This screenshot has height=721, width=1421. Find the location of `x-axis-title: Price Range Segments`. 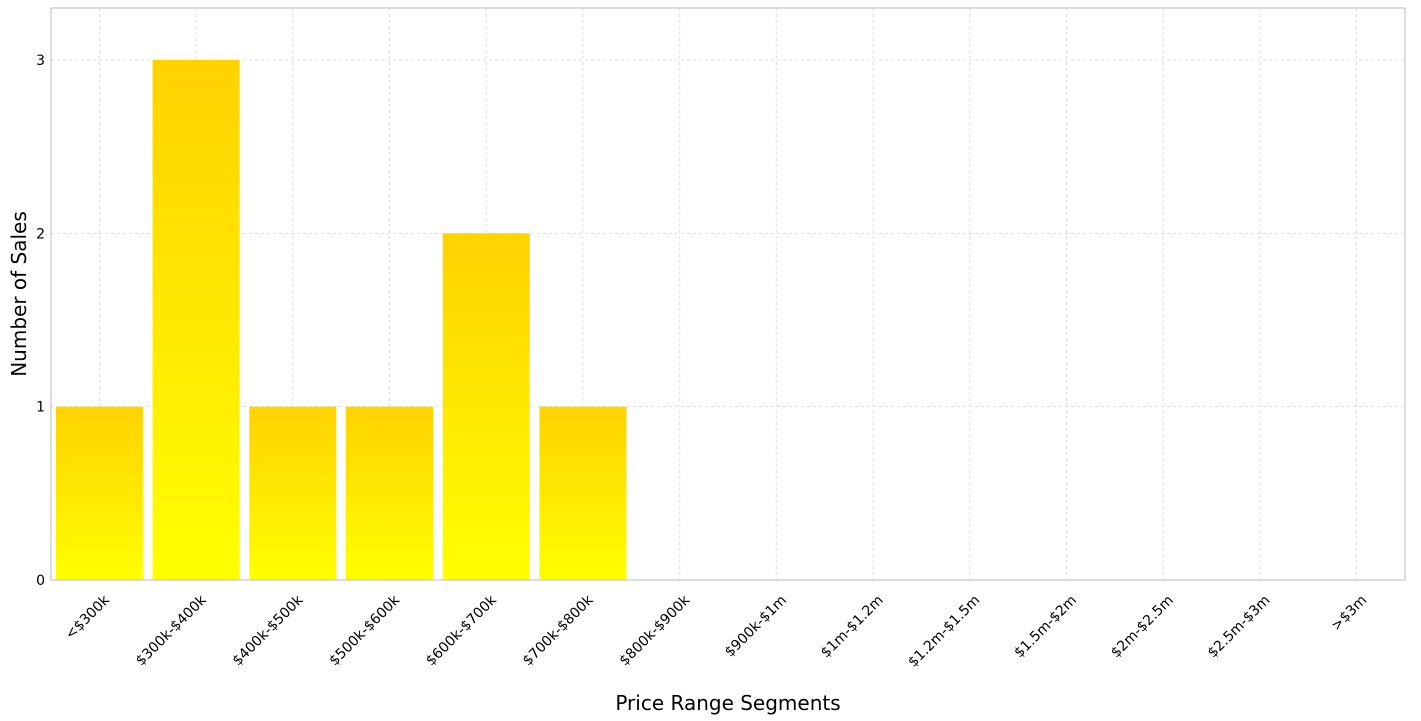

x-axis-title: Price Range Segments is located at coordinates (727, 703).